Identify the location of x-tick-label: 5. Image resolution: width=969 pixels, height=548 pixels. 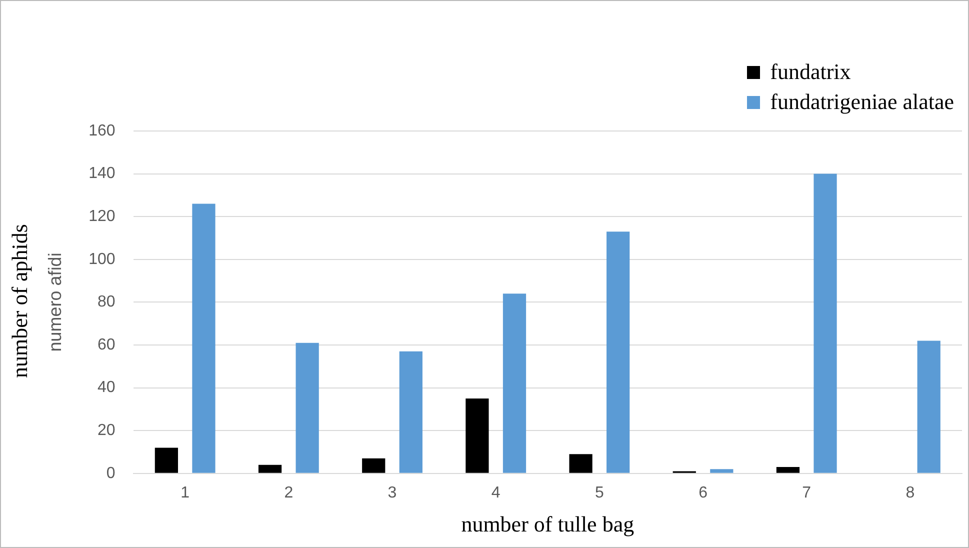
(599, 493).